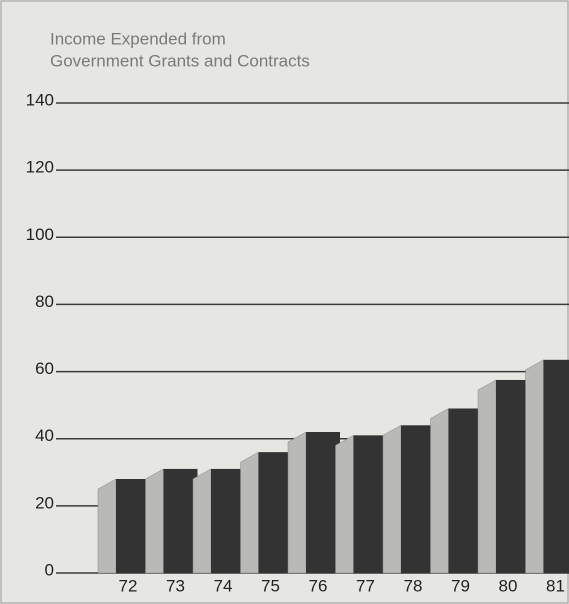 Image resolution: width=569 pixels, height=604 pixels. Describe the element at coordinates (460, 585) in the screenshot. I see `x-tick-label: 79` at that location.